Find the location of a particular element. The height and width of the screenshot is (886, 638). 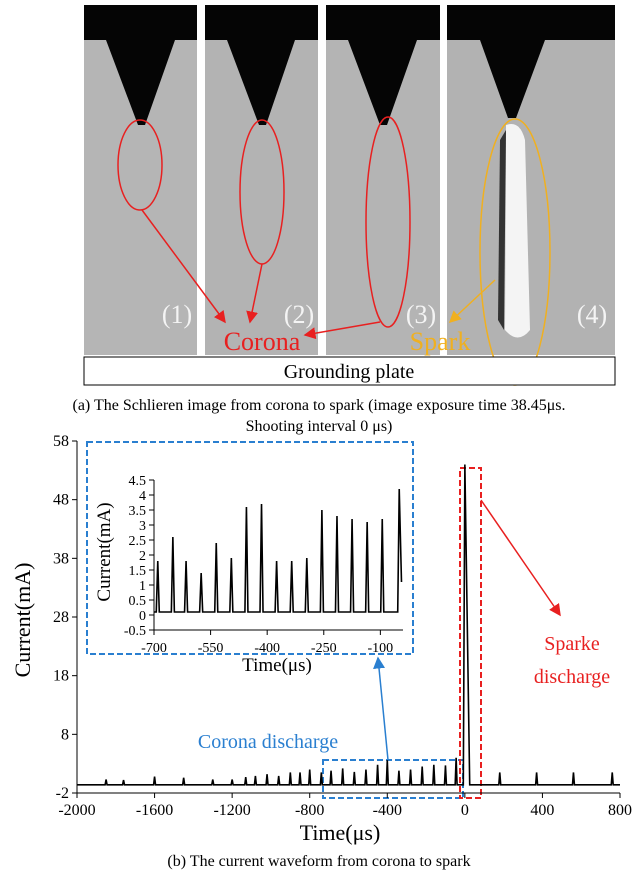

inset-y-axis-title: Current(mA) is located at coordinates (104, 551).